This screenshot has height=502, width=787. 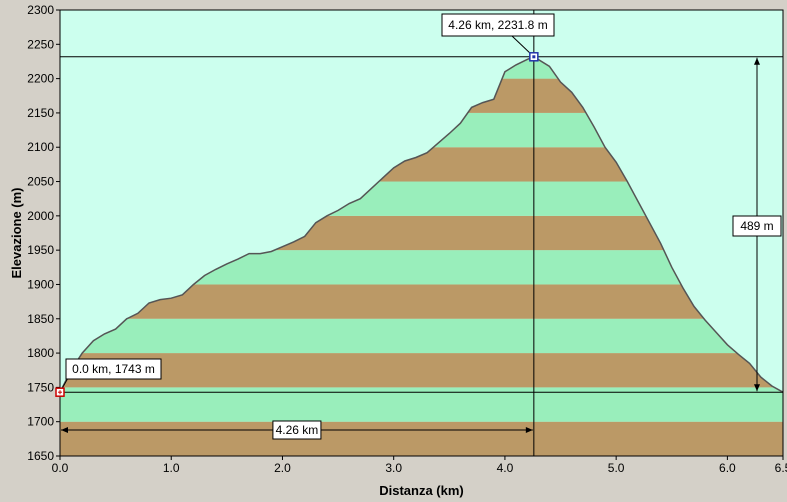 What do you see at coordinates (40, 79) in the screenshot?
I see `y-tick-label: 2200` at bounding box center [40, 79].